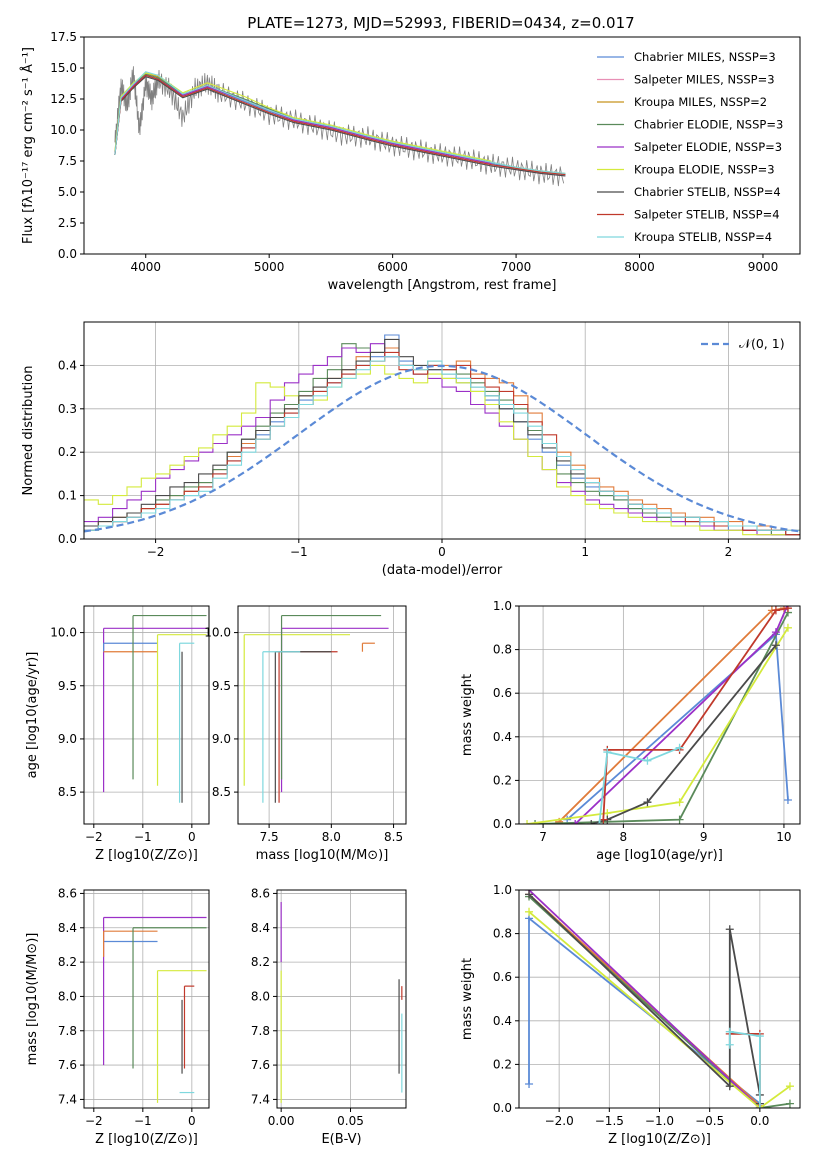  What do you see at coordinates (145, 267) in the screenshot?
I see `x-tick-label: 4000` at bounding box center [145, 267].